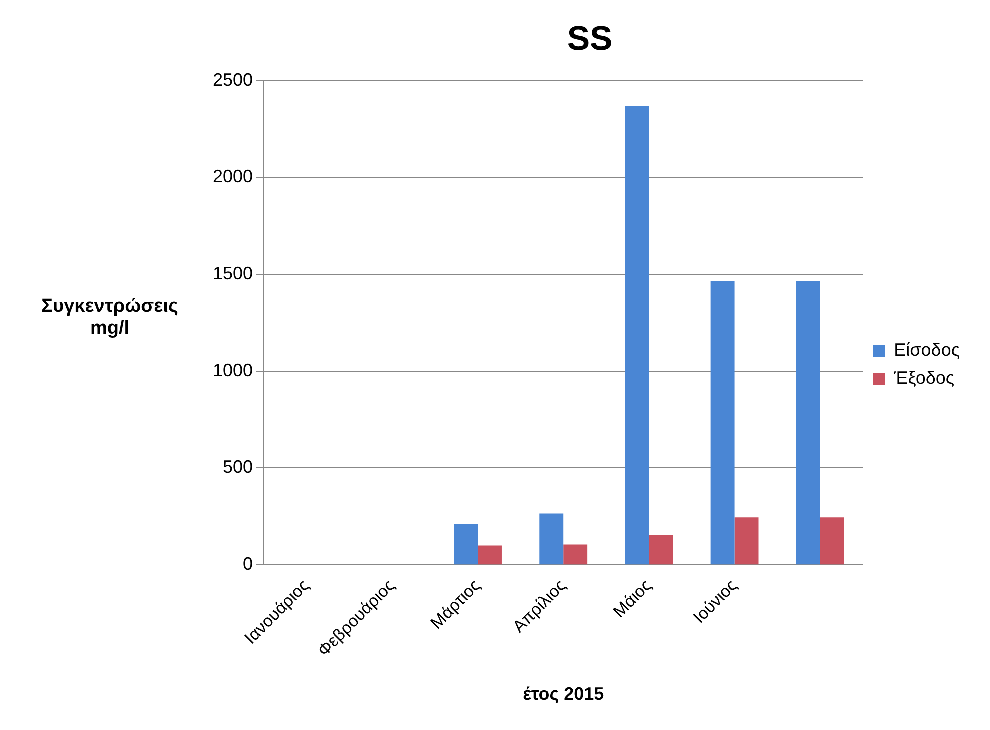 This screenshot has width=990, height=730. What do you see at coordinates (590, 39) in the screenshot?
I see `chart-title: SS` at bounding box center [590, 39].